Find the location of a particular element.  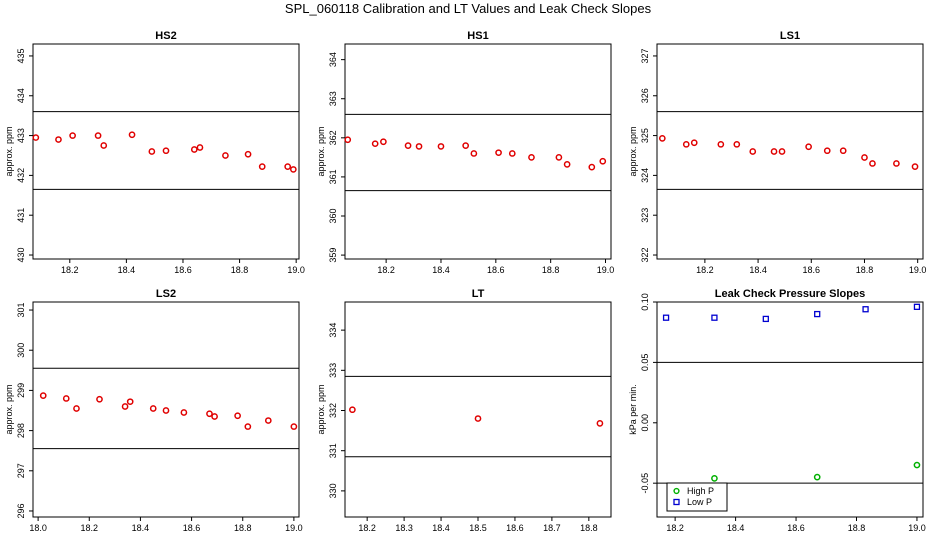

legend-marker is located at coordinates (676, 502).